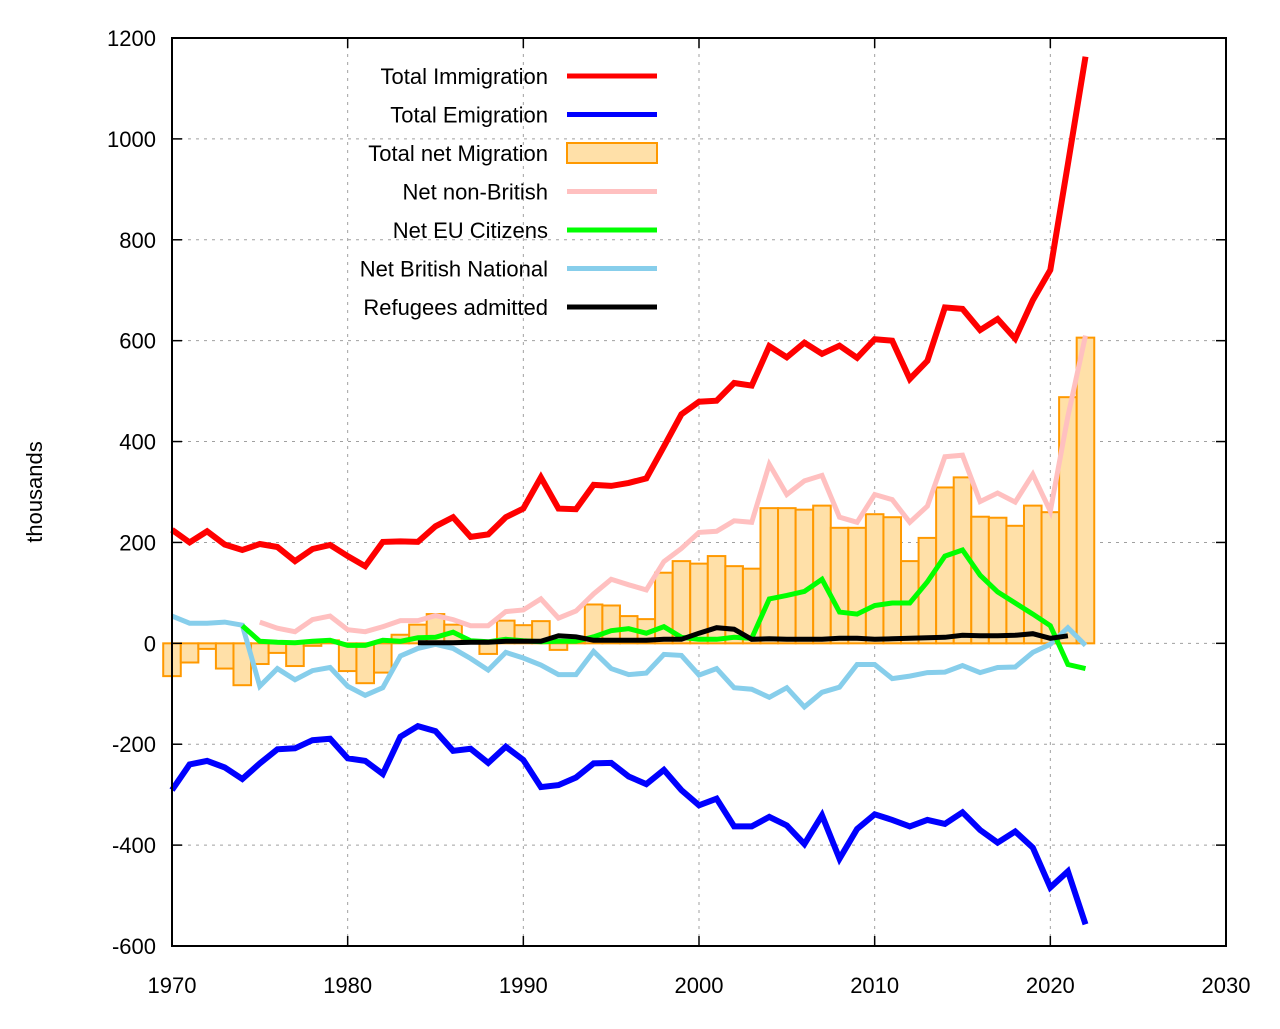 This screenshot has width=1280, height=1029. What do you see at coordinates (131, 139) in the screenshot?
I see `y-tick-label: 1000` at bounding box center [131, 139].